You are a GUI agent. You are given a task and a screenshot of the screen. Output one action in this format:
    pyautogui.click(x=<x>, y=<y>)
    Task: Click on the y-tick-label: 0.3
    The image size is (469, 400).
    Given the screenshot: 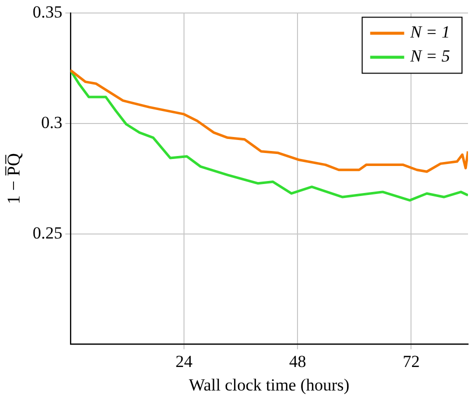 What is the action you would take?
    pyautogui.click(x=51, y=122)
    